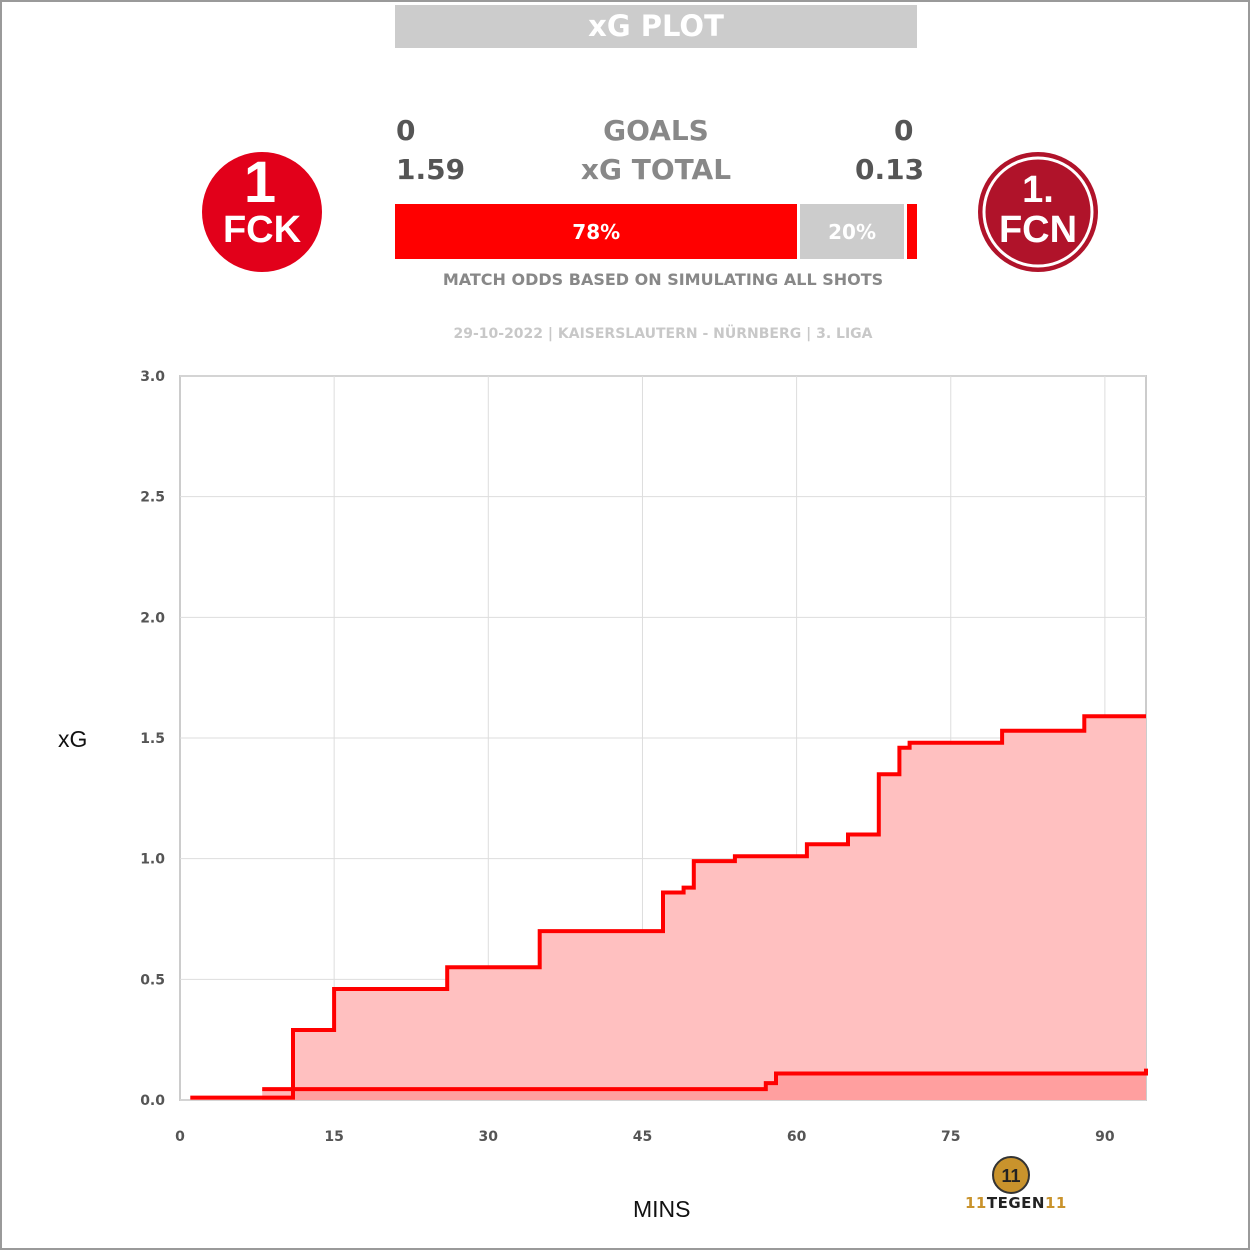 The height and width of the screenshot is (1250, 1250). What do you see at coordinates (656, 26) in the screenshot?
I see `chart-title: xG PLOT` at bounding box center [656, 26].